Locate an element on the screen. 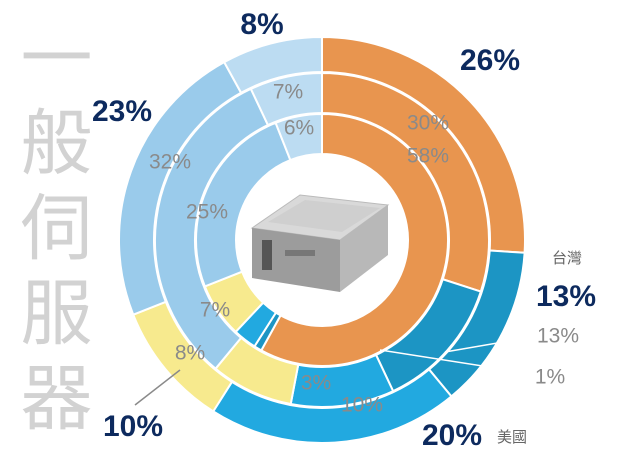 The width and height of the screenshot is (629, 457). donut-segment is located at coordinates (298, 137).